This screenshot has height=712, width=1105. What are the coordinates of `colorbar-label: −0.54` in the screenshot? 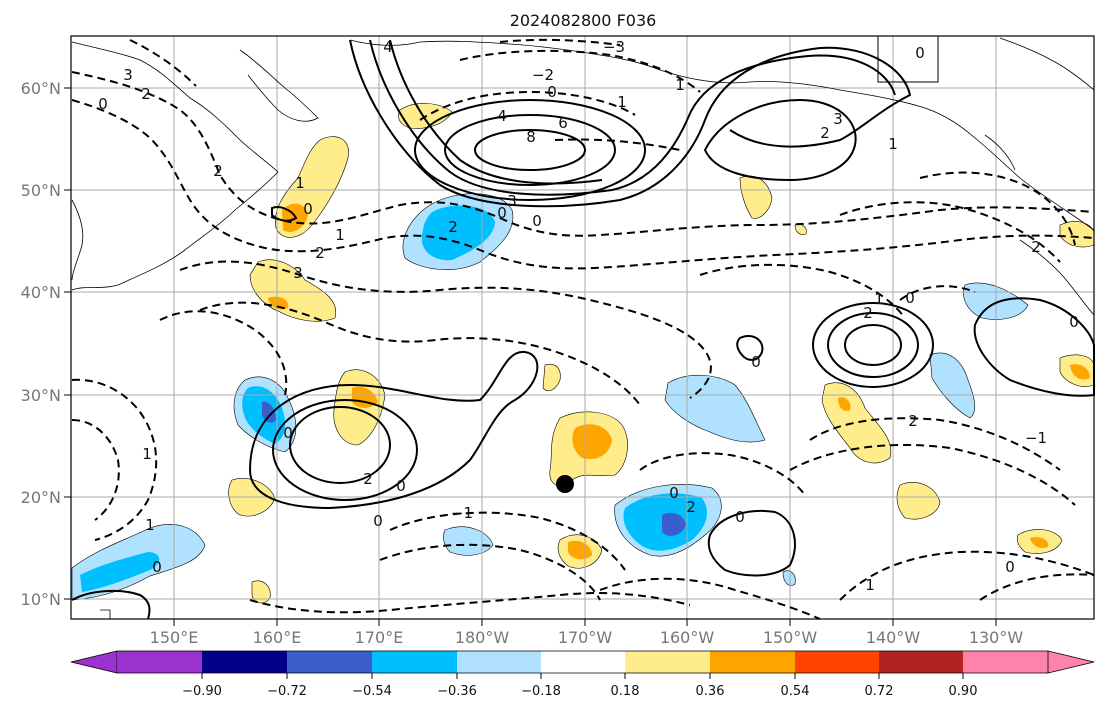 It's located at (372, 691).